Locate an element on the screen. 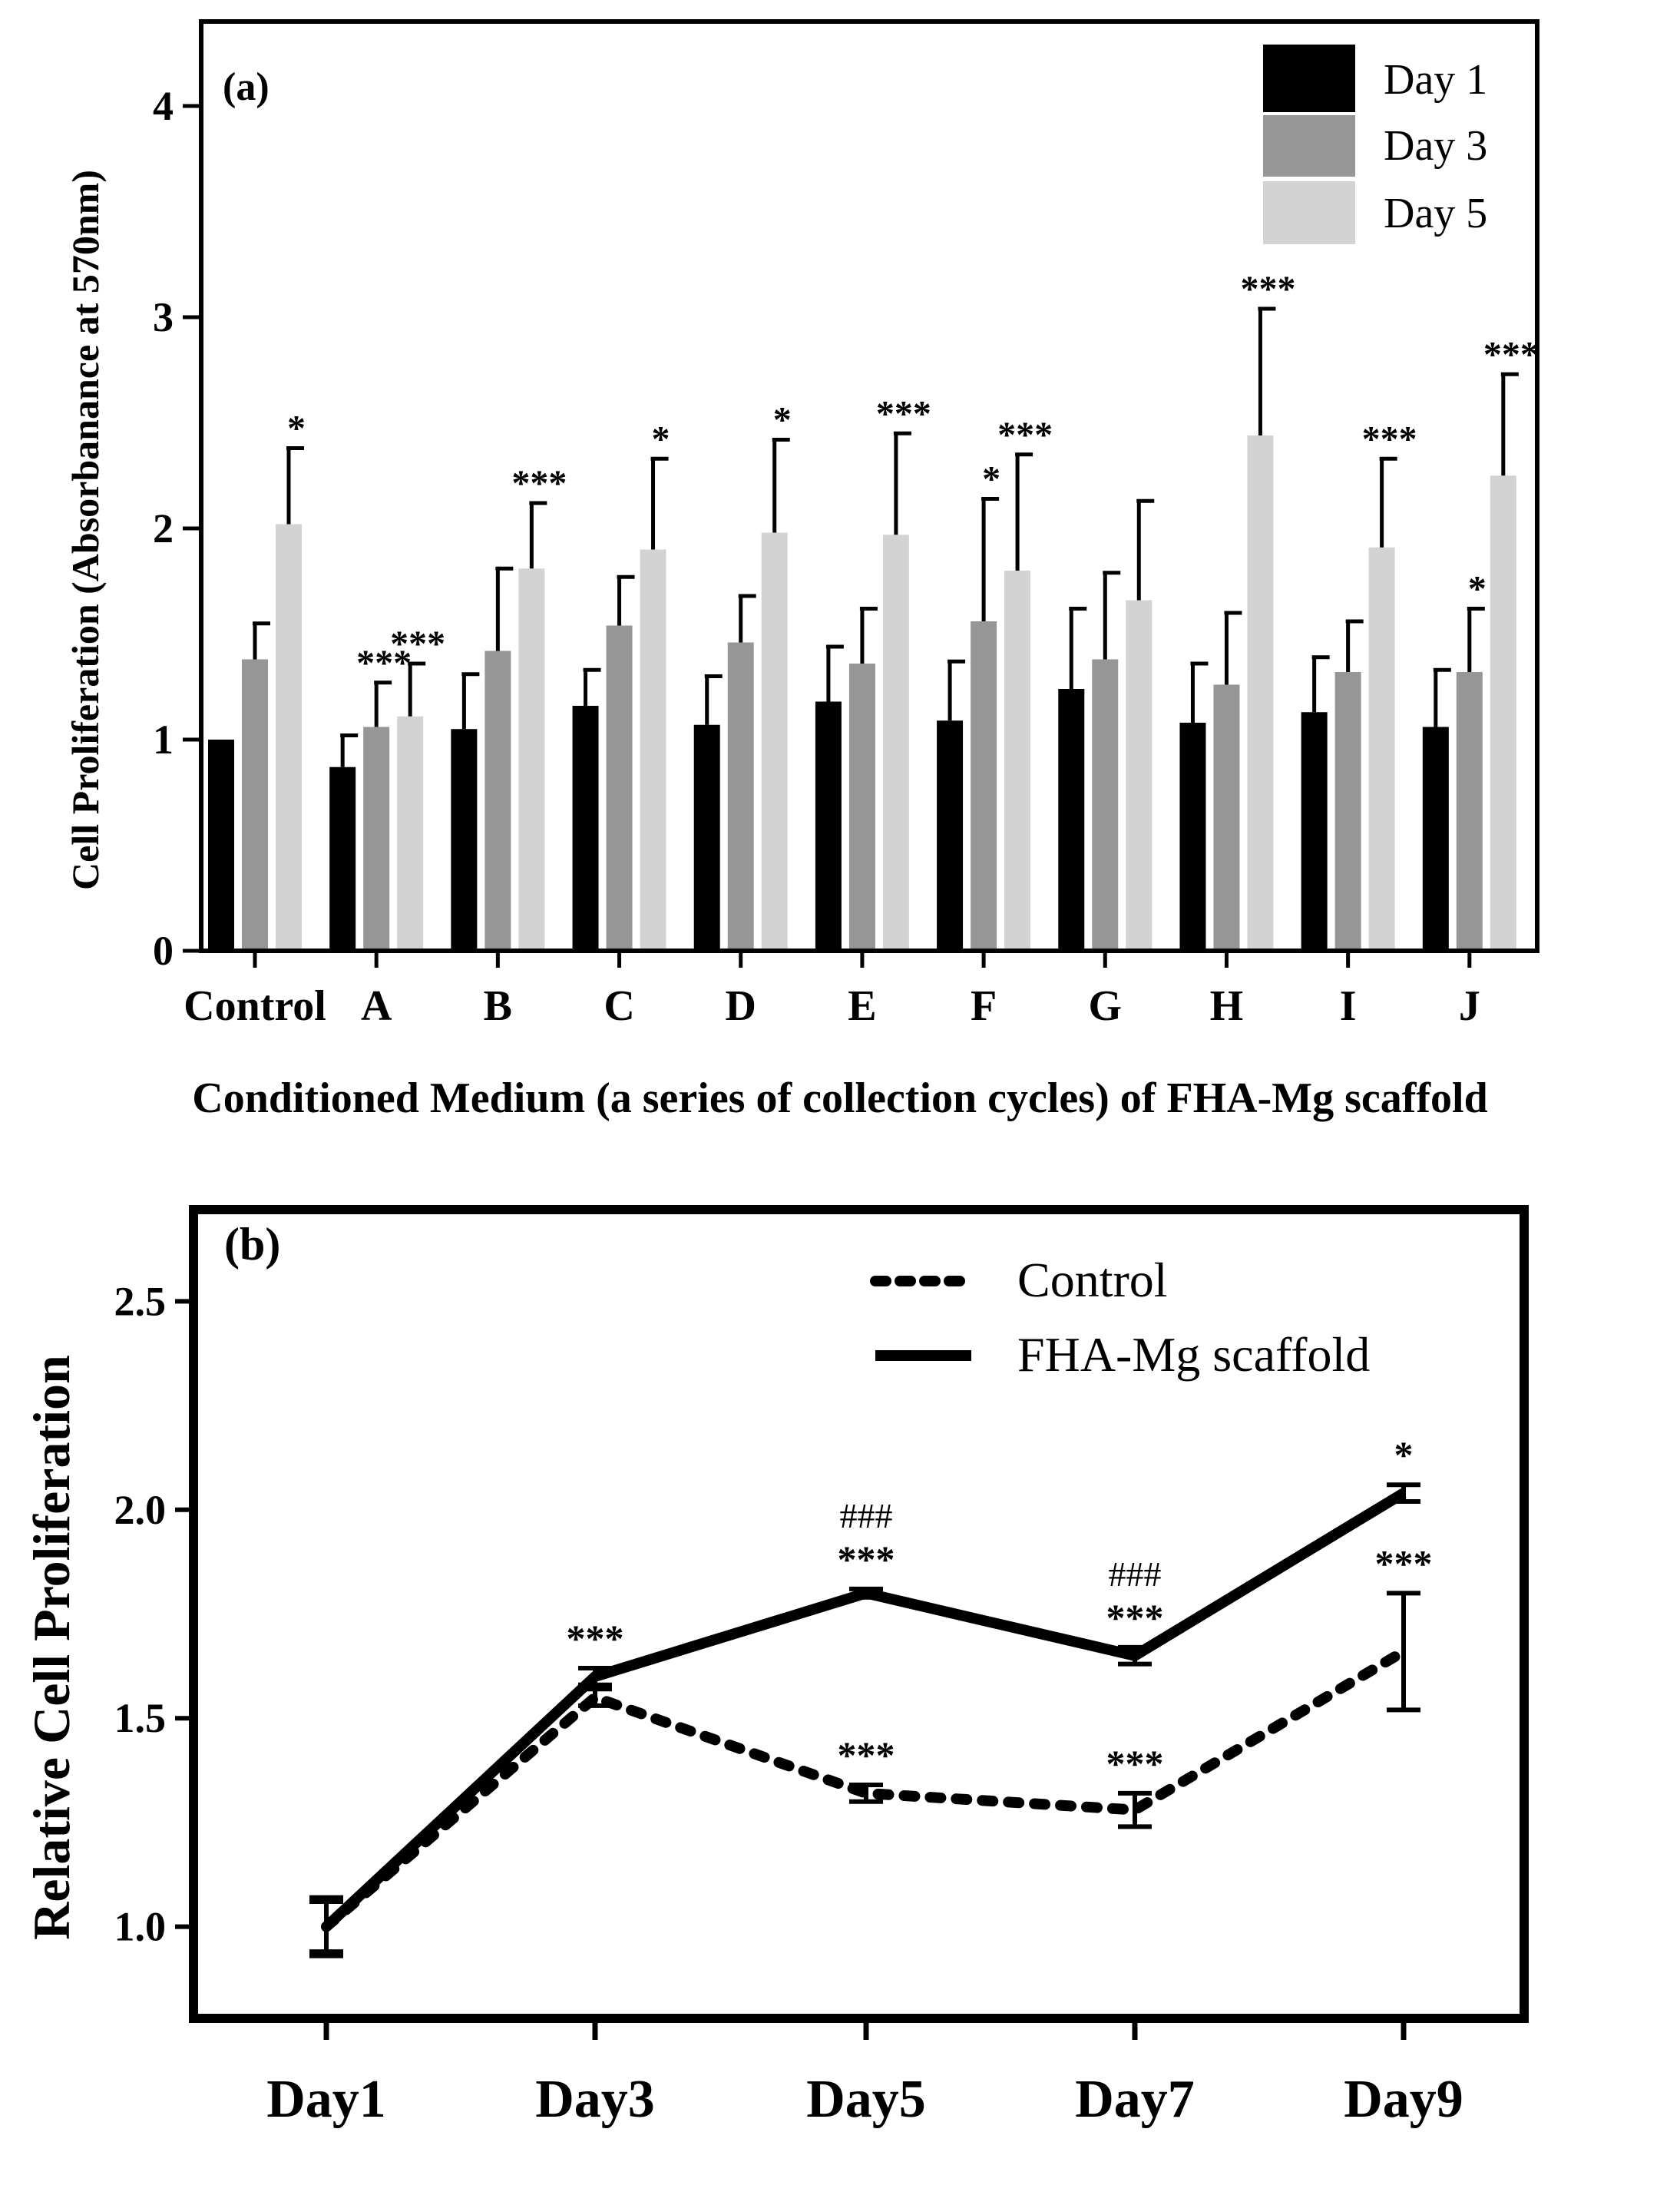  y-tick-label-4: 4 is located at coordinates (163, 106).